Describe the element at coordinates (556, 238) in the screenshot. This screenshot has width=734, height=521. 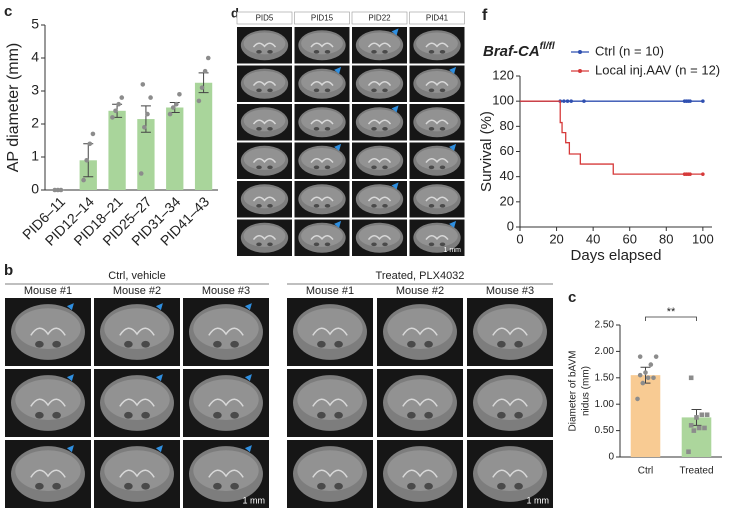
I see `x-tick-label: 20` at that location.